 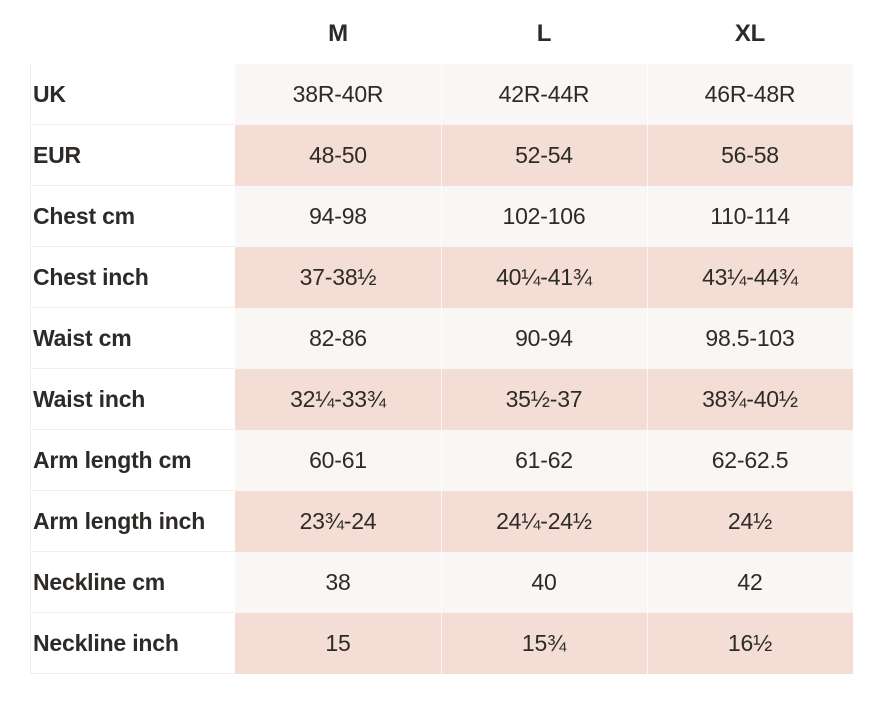 I want to click on measurement-label: Arm length inch, so click(x=132, y=521).